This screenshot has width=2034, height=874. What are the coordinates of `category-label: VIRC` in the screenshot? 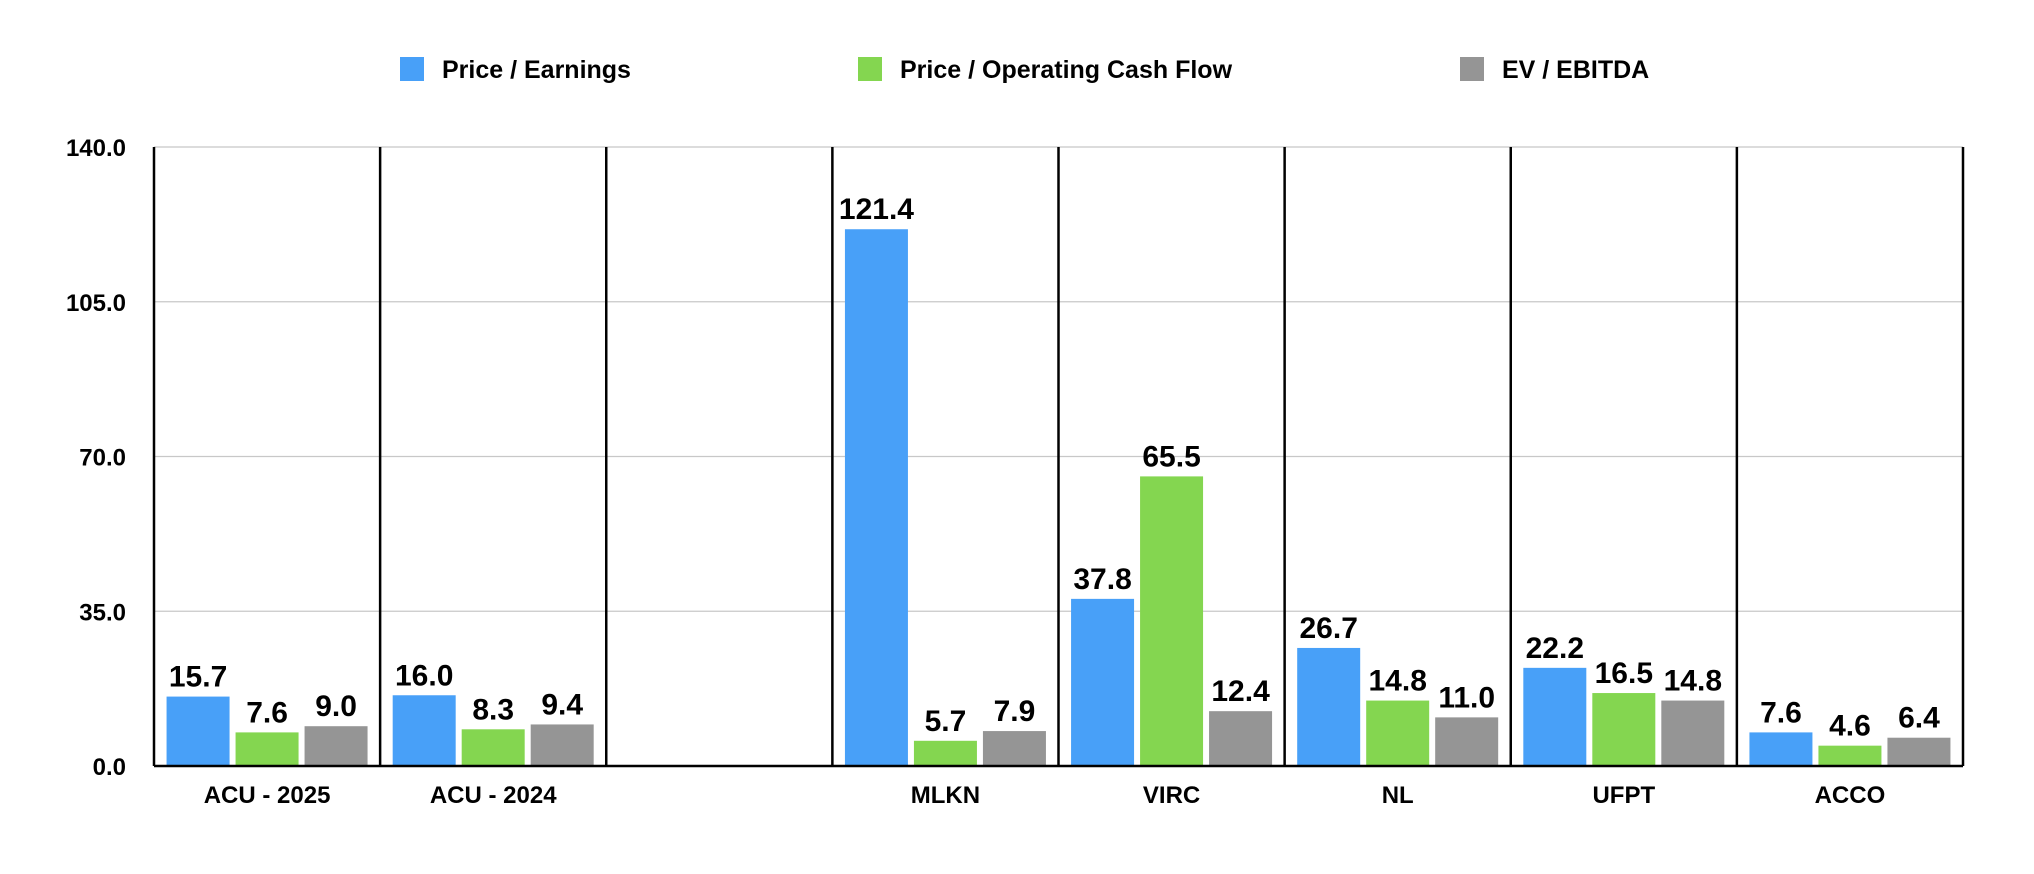 It's located at (1171, 795).